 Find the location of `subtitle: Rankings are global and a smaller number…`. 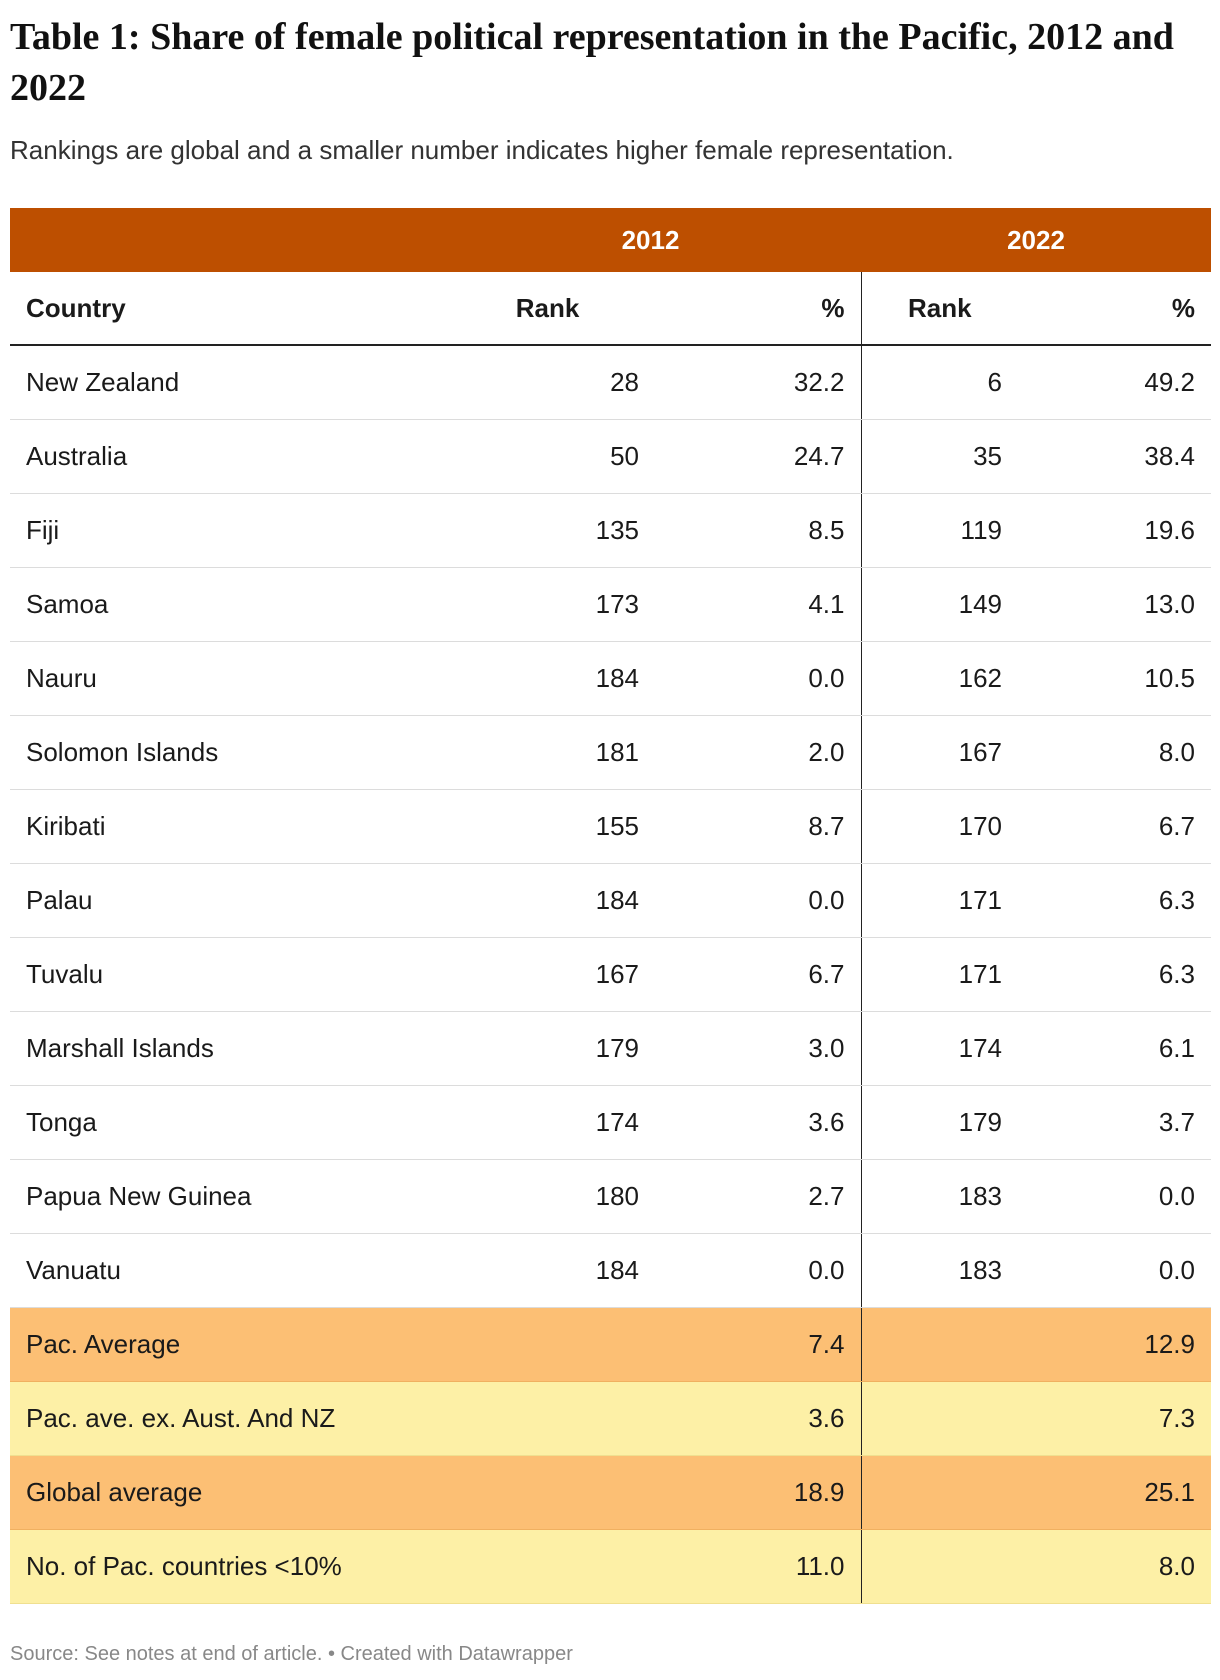

subtitle: Rankings are global and a smaller number… is located at coordinates (482, 150).